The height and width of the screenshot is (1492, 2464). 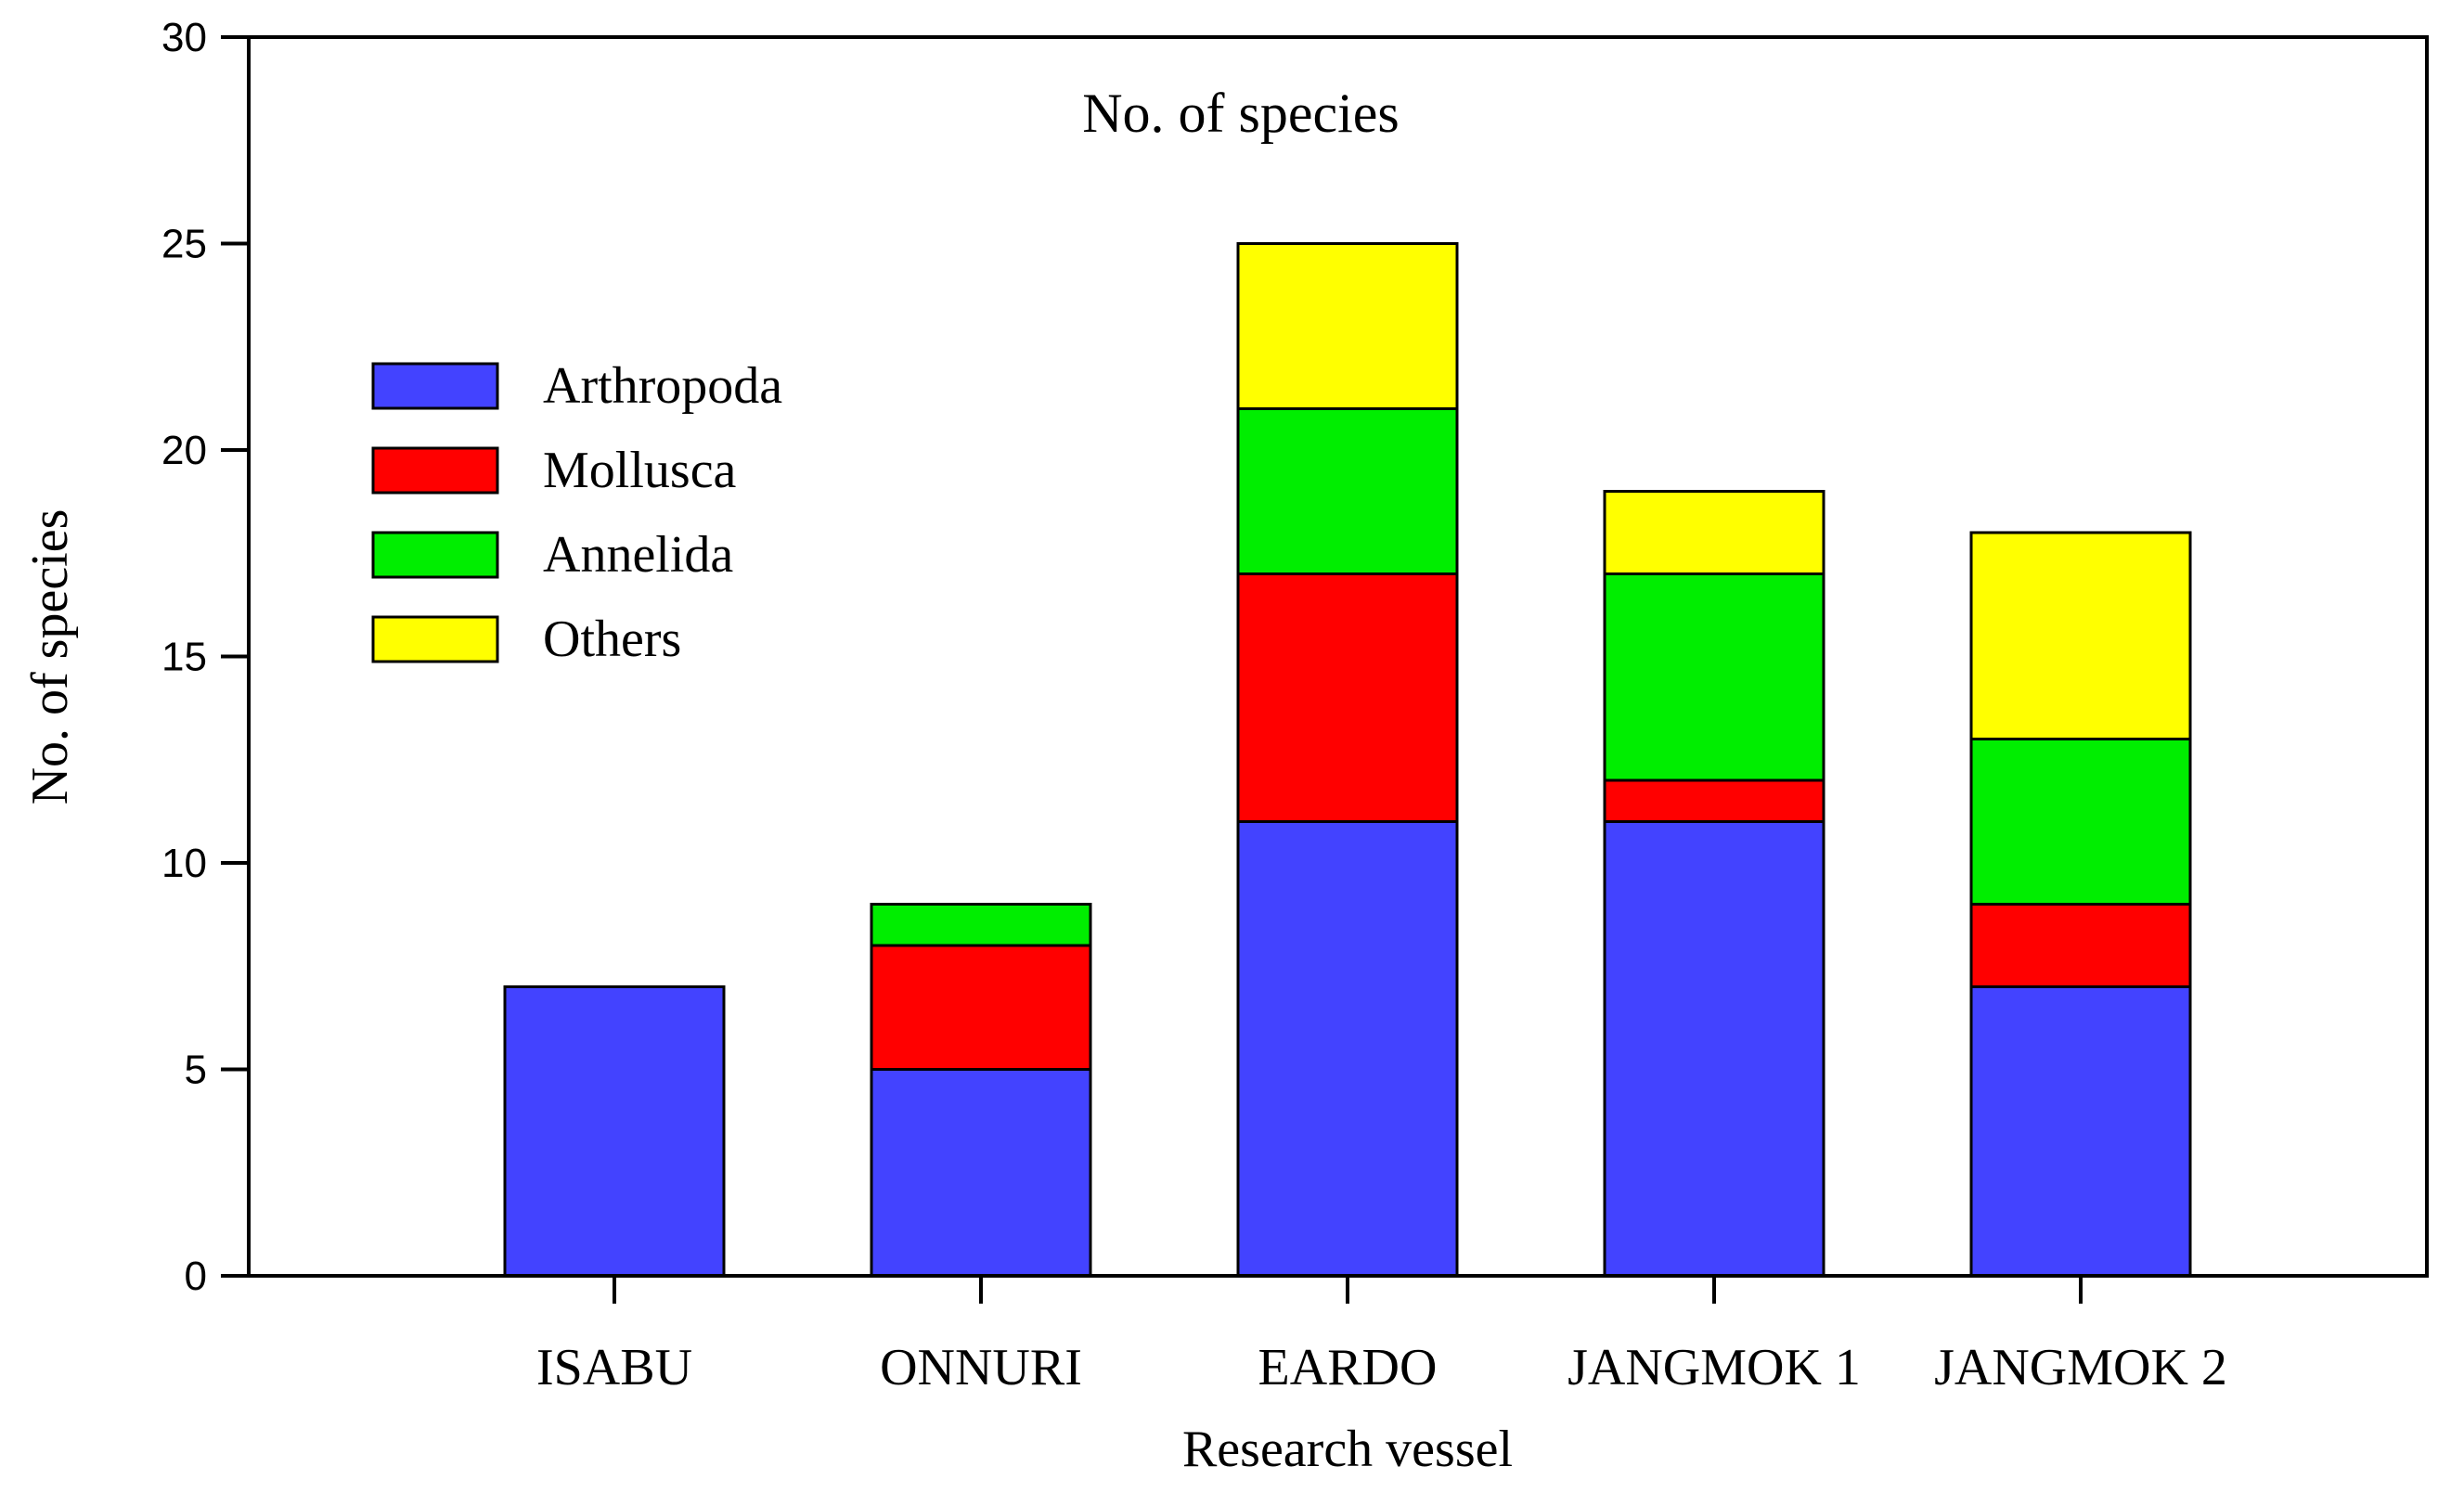 What do you see at coordinates (184, 657) in the screenshot?
I see `y-tick-label: 15` at bounding box center [184, 657].